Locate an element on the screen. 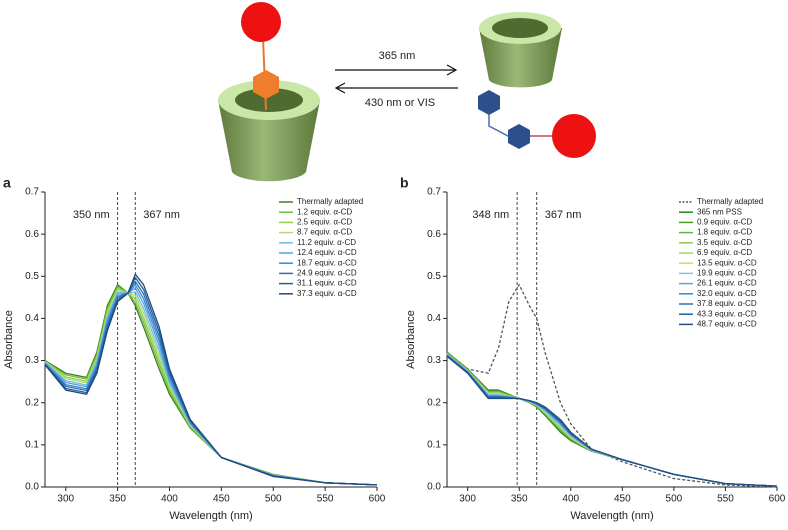 This screenshot has width=788, height=530. legend-label: 3.5 equiv. α-CD is located at coordinates (724, 242).